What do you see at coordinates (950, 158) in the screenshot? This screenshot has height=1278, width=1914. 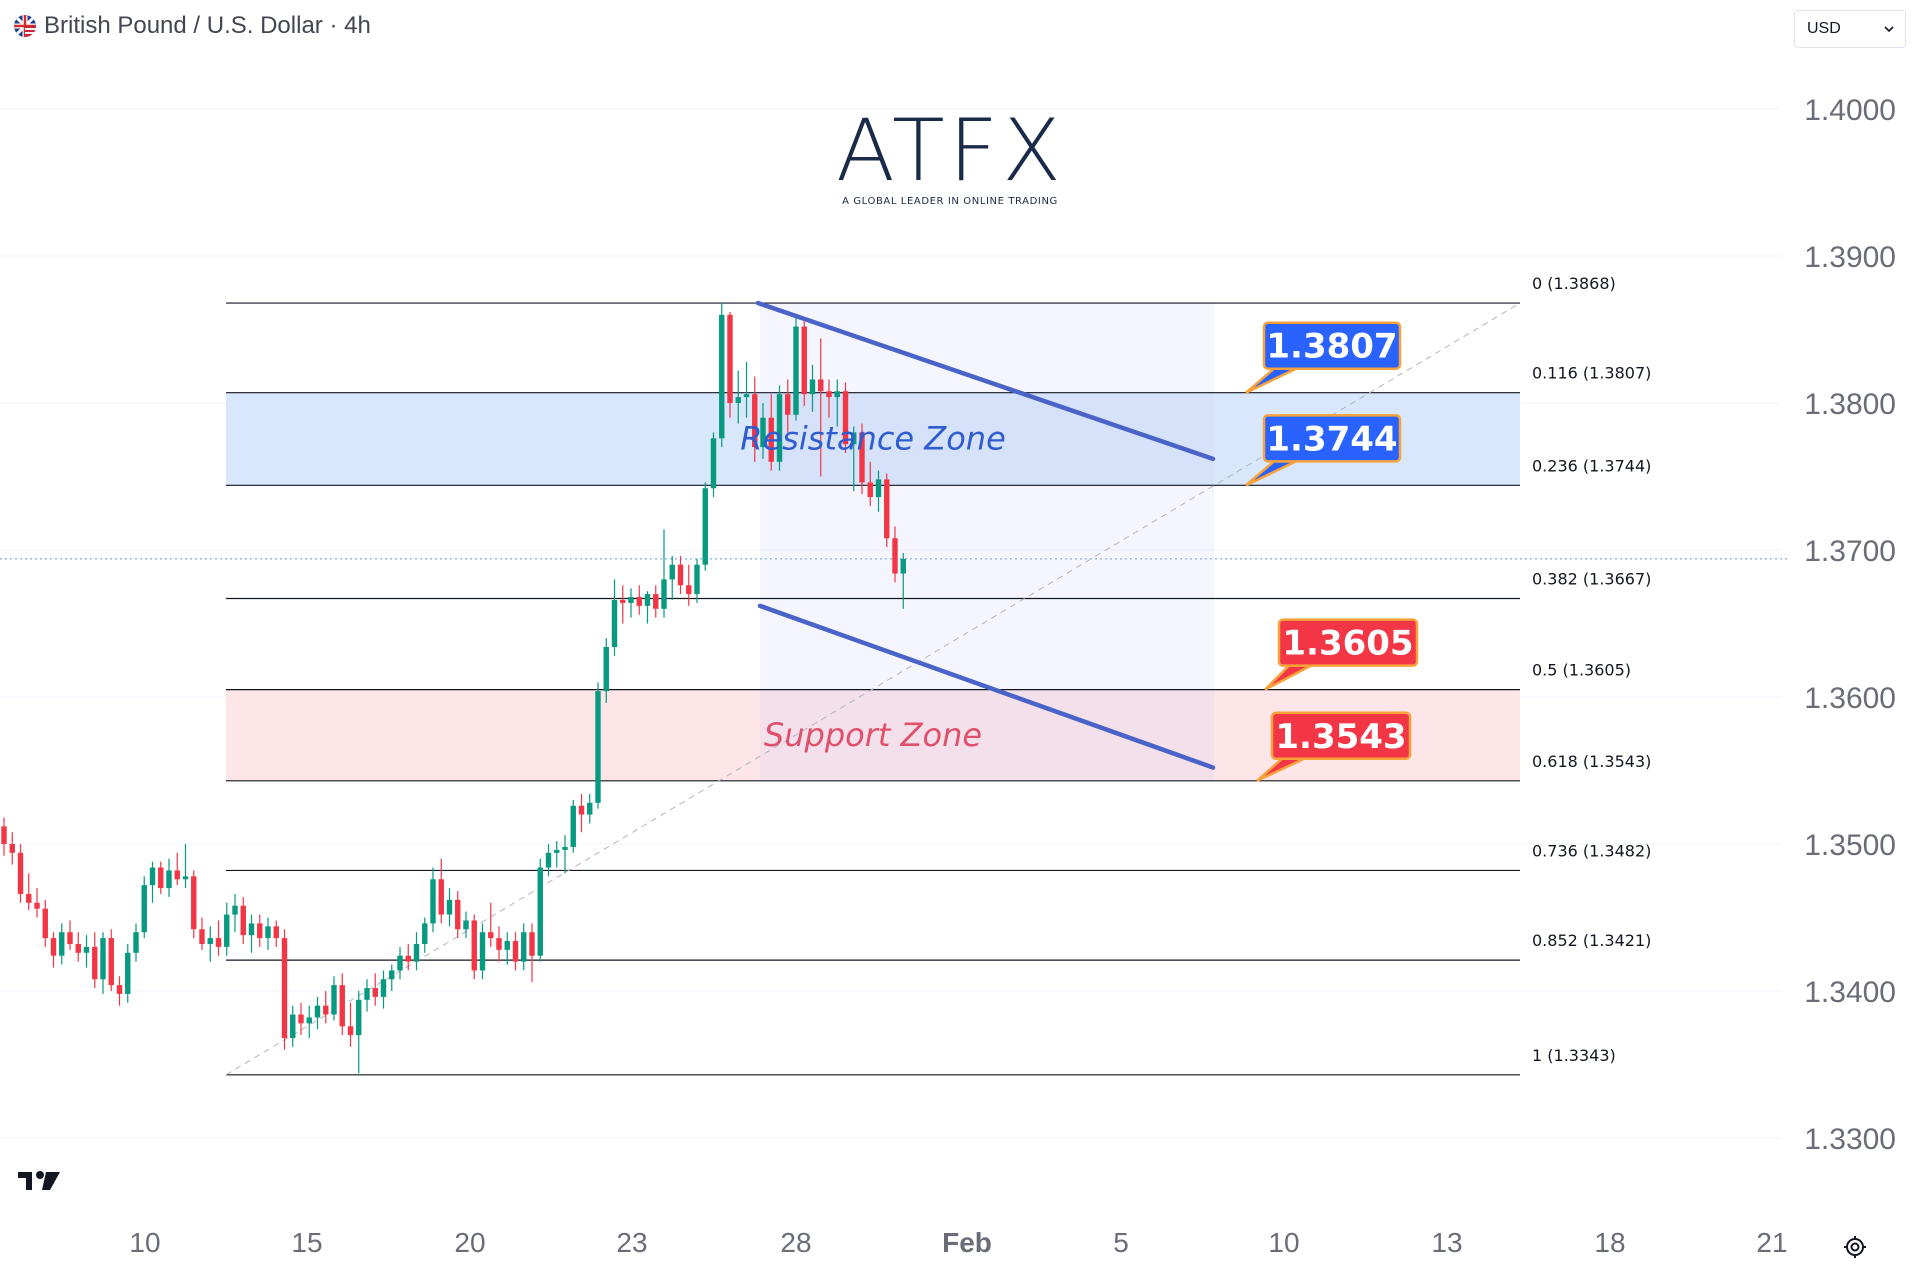 I see `atfx-logo: ATFX A GLOBAL LEADER IN ONLINE TRADING` at bounding box center [950, 158].